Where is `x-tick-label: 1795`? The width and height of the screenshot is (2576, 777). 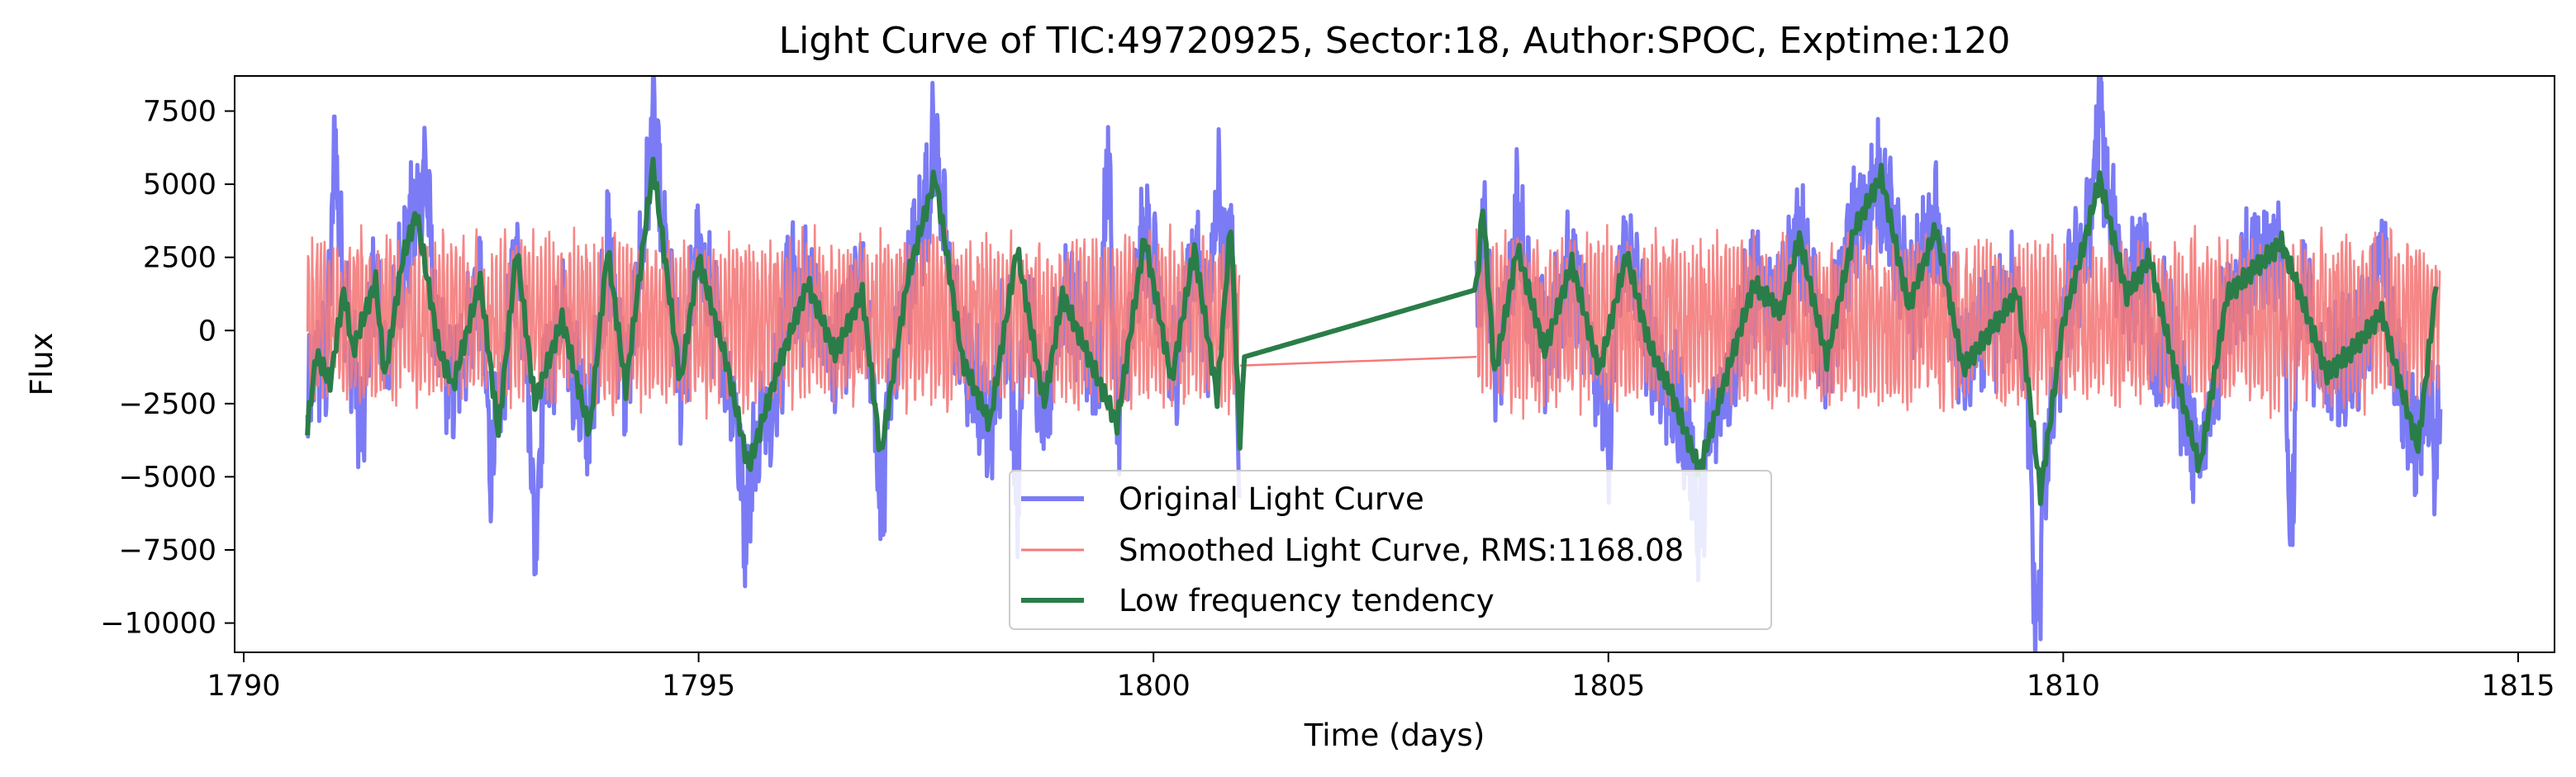 x-tick-label: 1795 is located at coordinates (698, 687).